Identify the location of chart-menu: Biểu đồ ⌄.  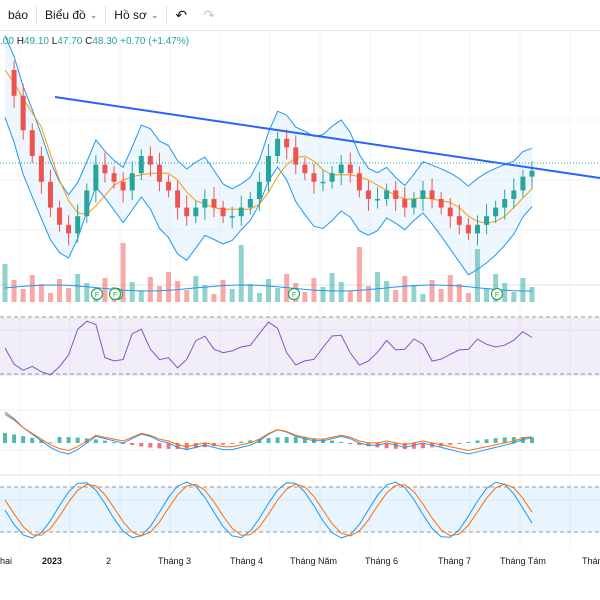
(71, 15).